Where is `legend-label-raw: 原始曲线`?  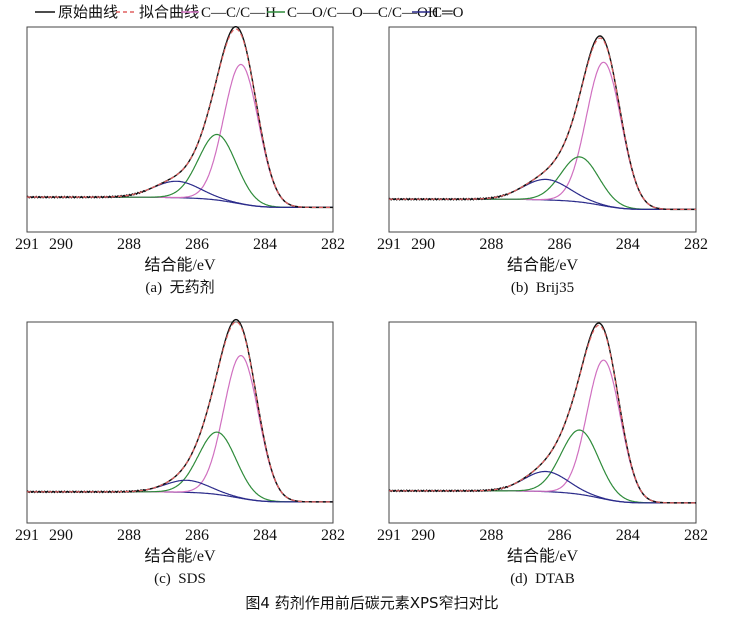 legend-label-raw: 原始曲线 is located at coordinates (88, 12).